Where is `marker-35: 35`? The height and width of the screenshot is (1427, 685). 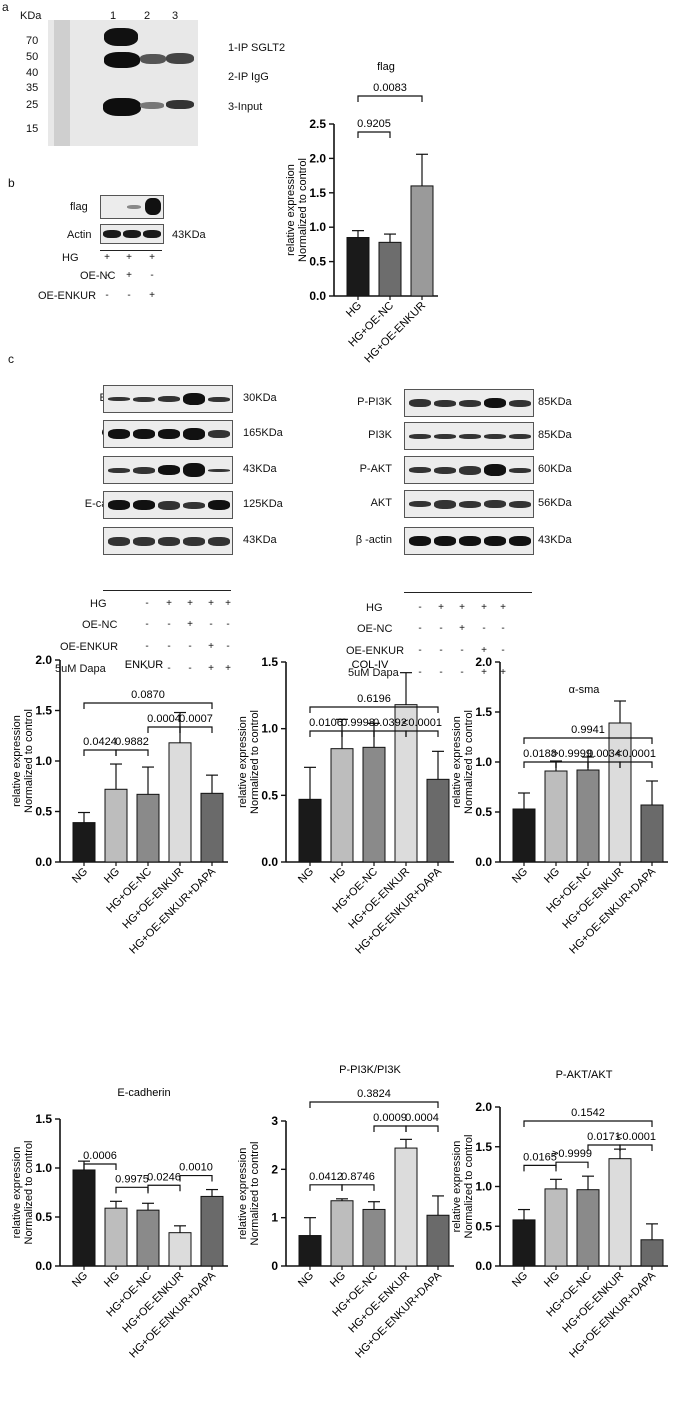 marker-35: 35 is located at coordinates (32, 88).